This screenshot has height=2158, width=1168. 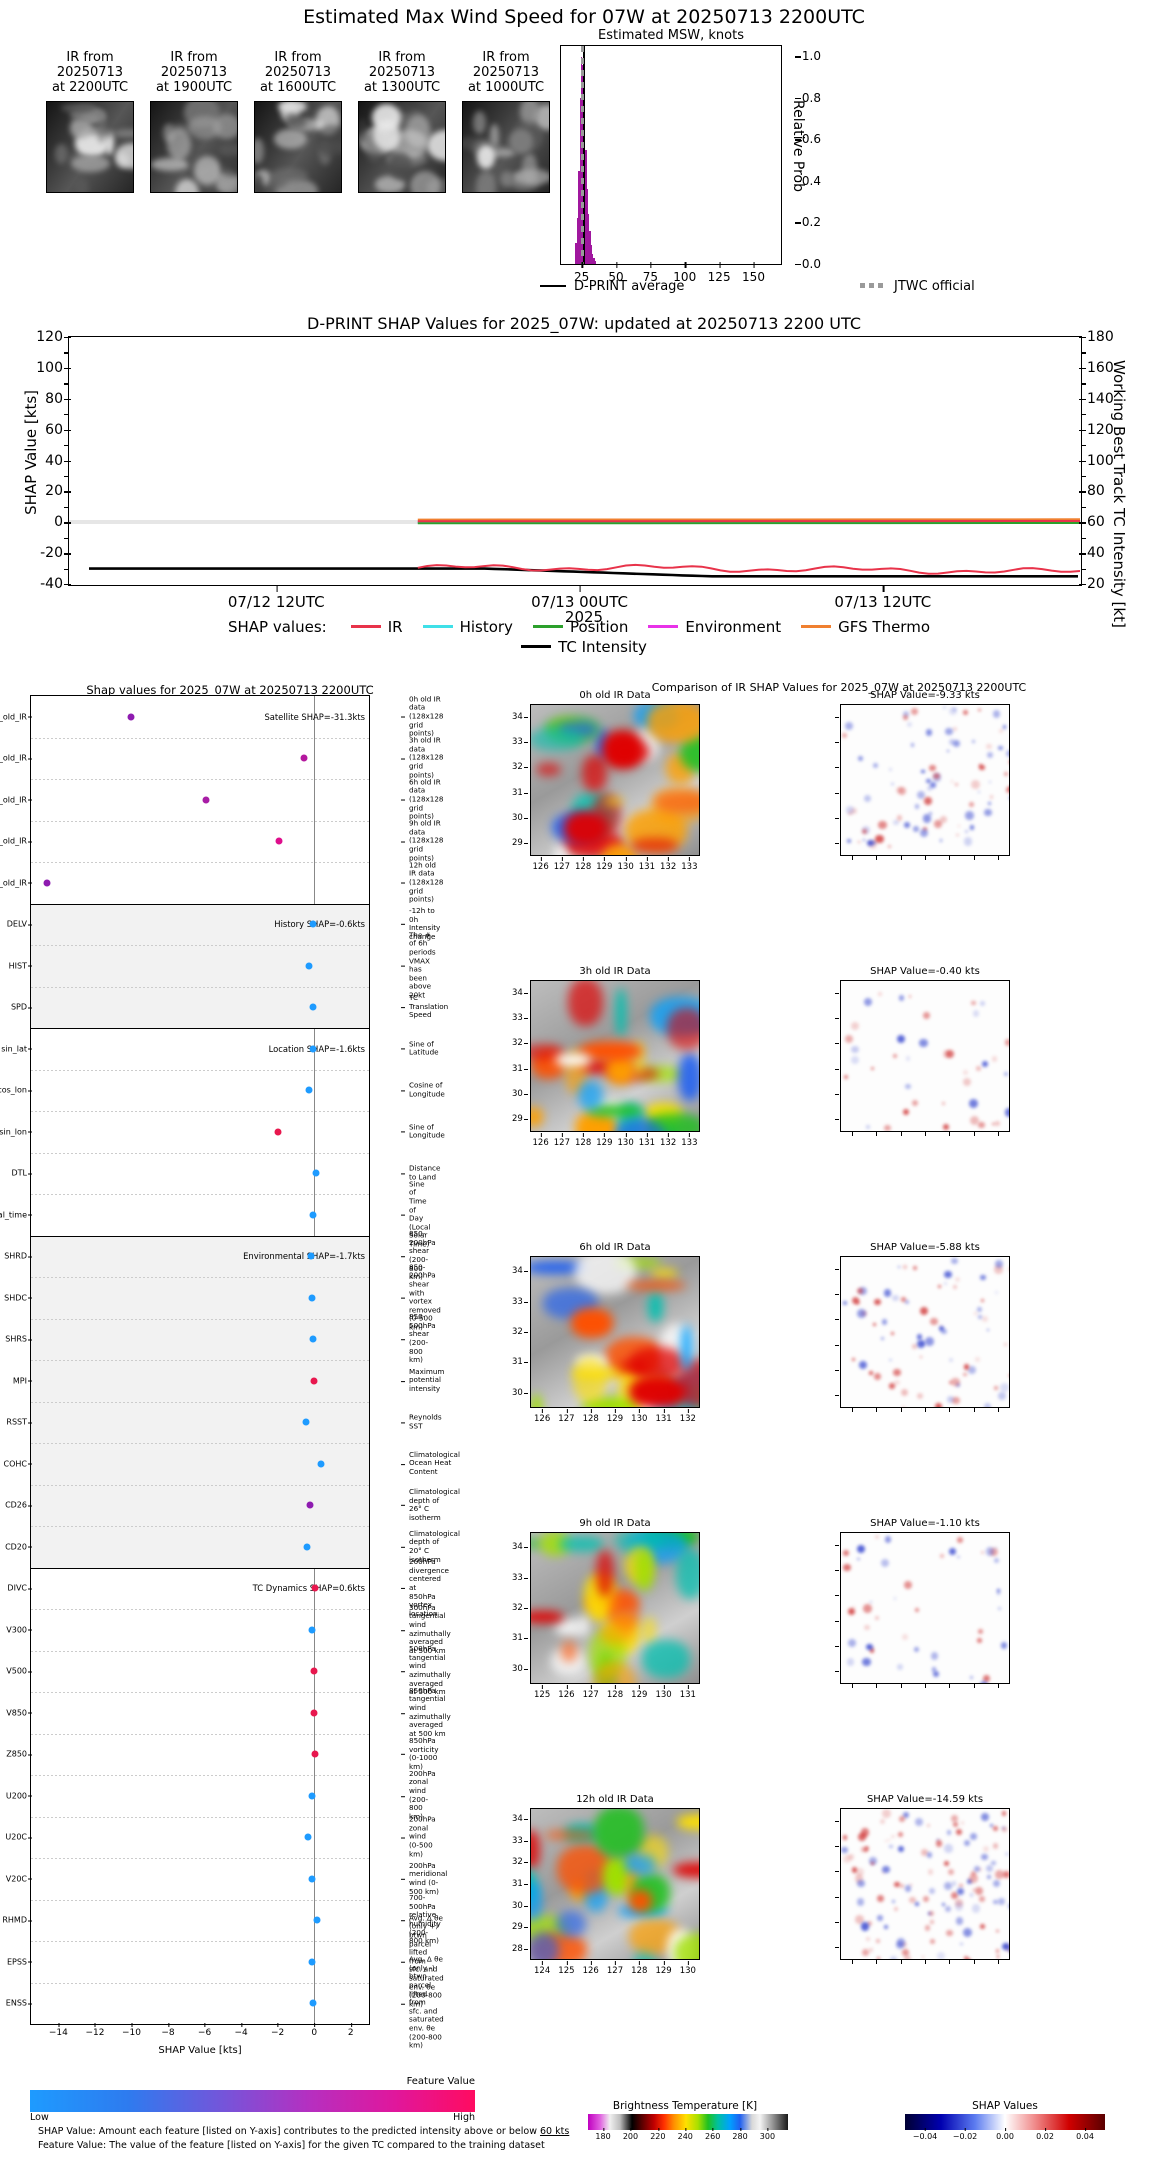 What do you see at coordinates (21, 1007) in the screenshot?
I see `beeswarm-feature-label: SPD` at bounding box center [21, 1007].